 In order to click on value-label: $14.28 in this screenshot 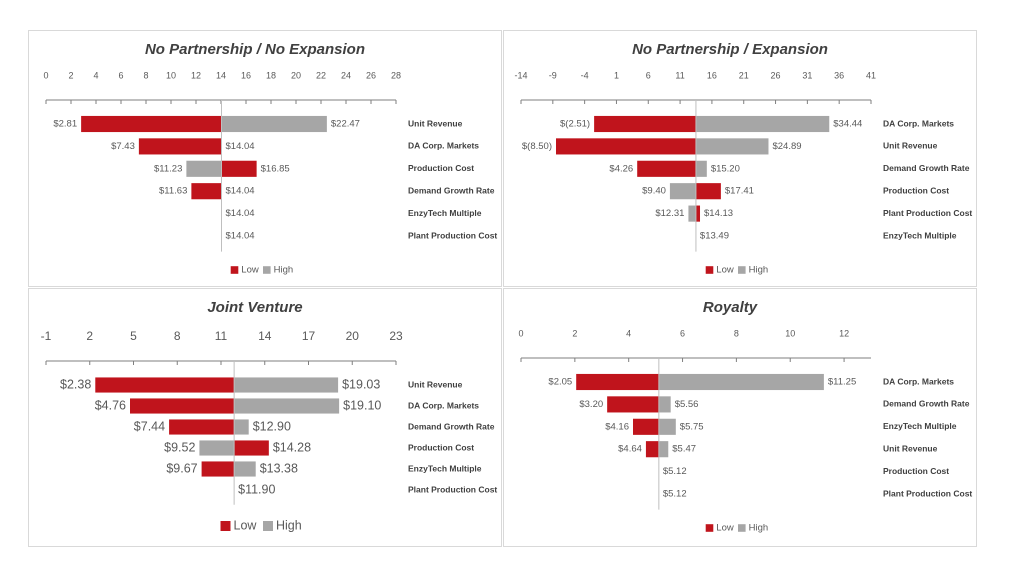, I will do `click(292, 447)`.